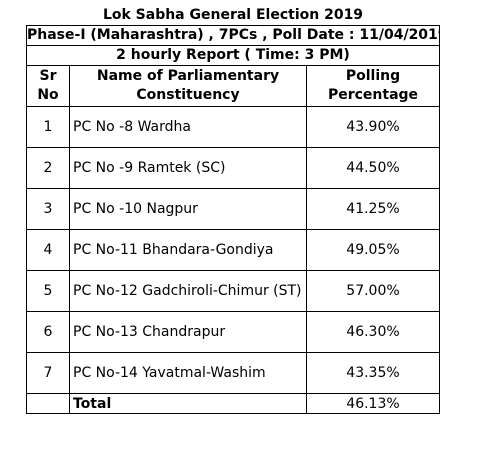 The height and width of the screenshot is (450, 478). I want to click on table-row: 6 PC No-13 Chandrapur 46.30%, so click(233, 332).